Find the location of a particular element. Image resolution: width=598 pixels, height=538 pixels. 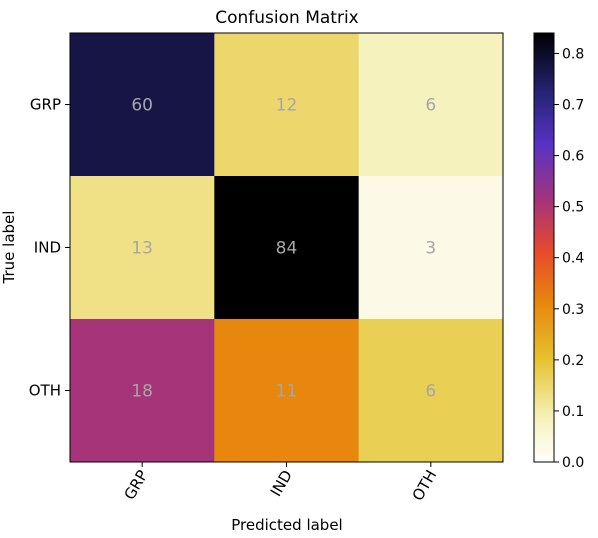

colorbar-tick-label: 0.8 is located at coordinates (573, 54).